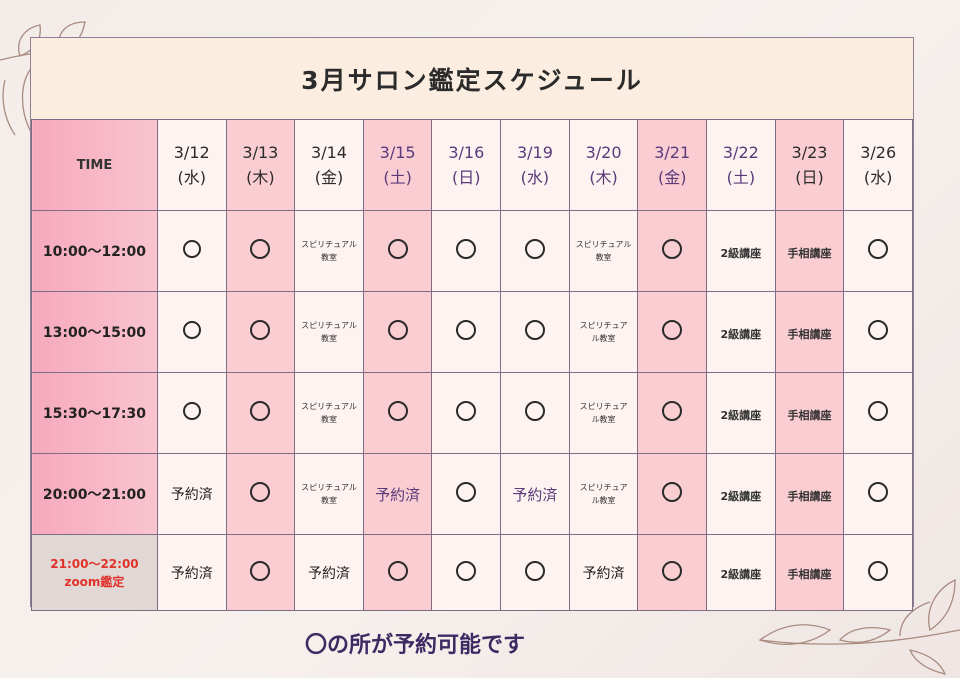 The width and height of the screenshot is (960, 678). I want to click on date-header: 3/21 (金), so click(672, 165).